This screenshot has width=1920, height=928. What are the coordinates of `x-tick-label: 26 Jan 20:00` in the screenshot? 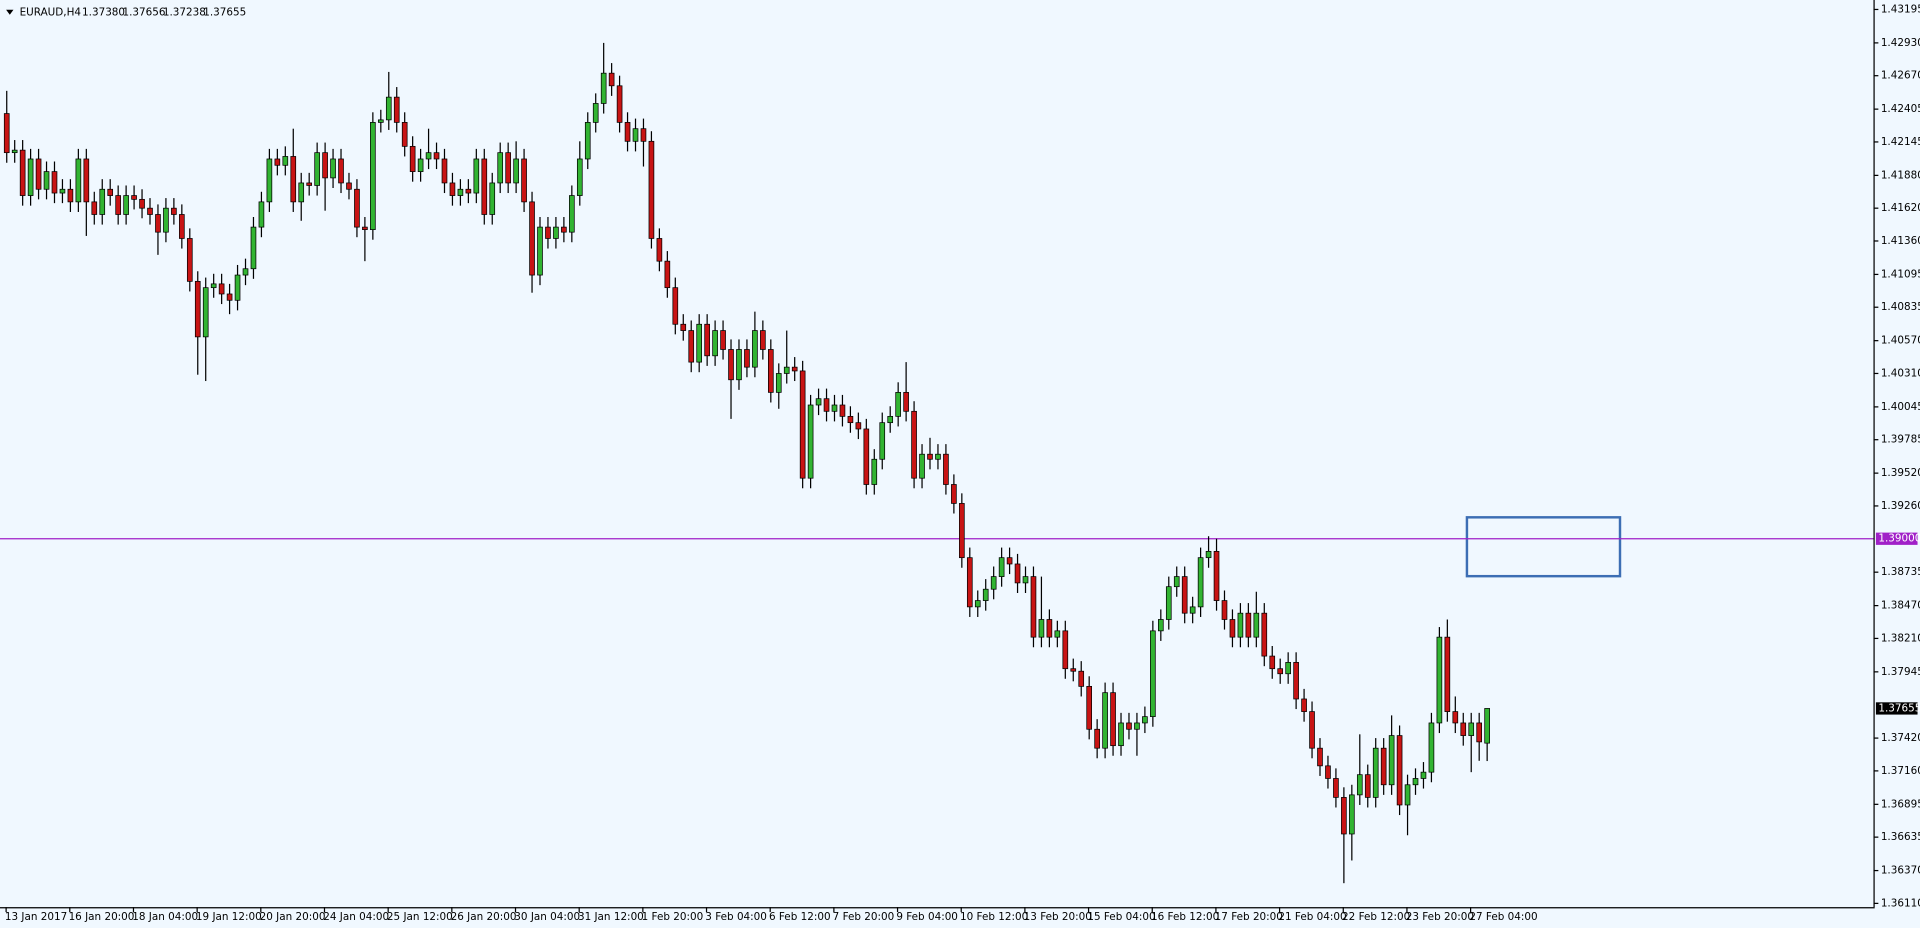 It's located at (484, 917).